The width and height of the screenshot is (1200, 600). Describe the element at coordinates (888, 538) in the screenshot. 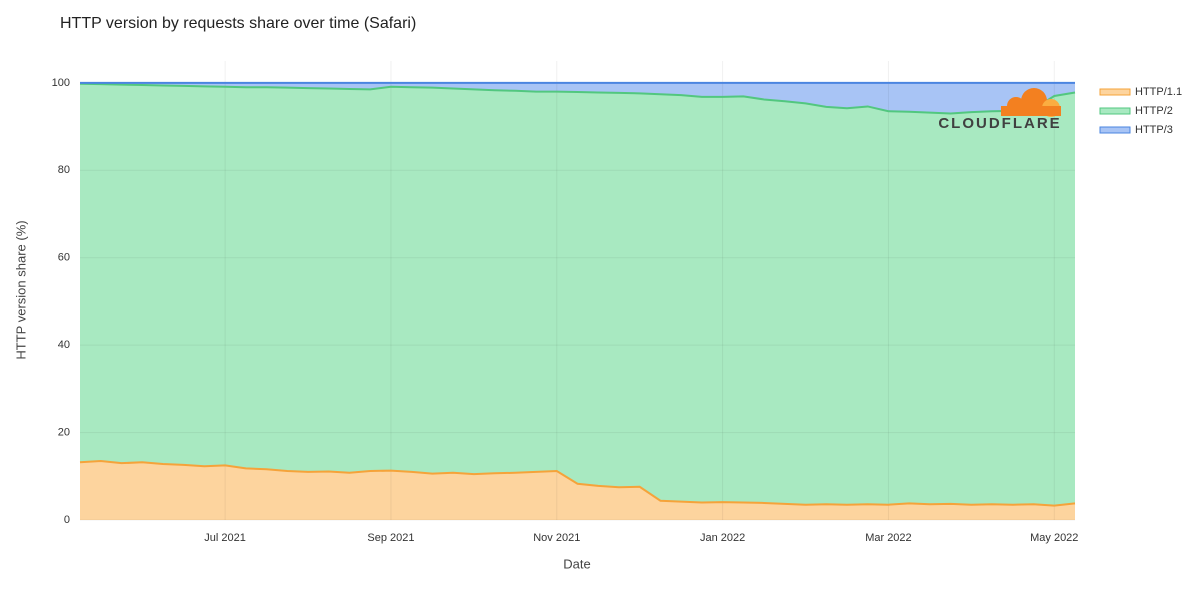

I see `x-tick-label: Mar 2022` at that location.